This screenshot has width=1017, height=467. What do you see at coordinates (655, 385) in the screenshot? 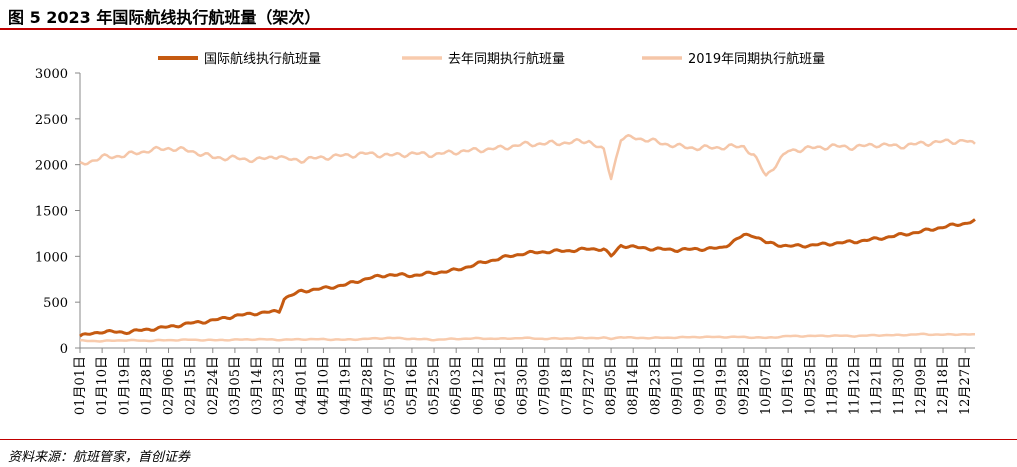
I see `x-tick-label: 08月23日` at bounding box center [655, 385].